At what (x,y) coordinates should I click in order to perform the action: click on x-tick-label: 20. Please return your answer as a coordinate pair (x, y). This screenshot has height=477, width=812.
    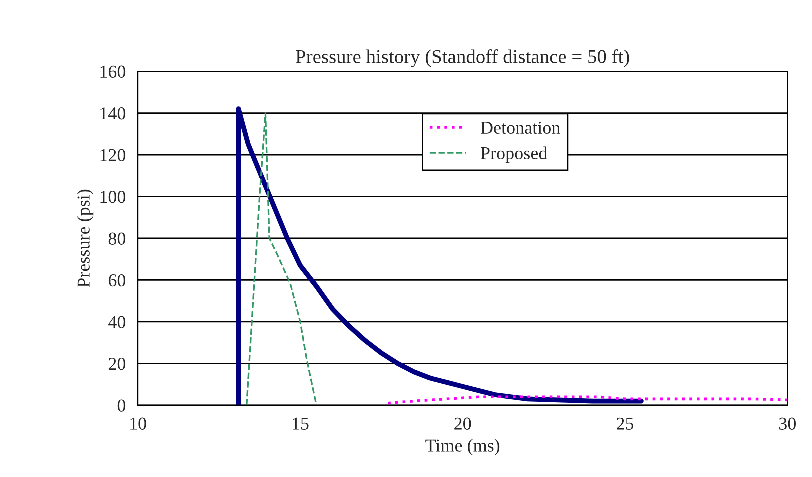
    Looking at the image, I should click on (463, 424).